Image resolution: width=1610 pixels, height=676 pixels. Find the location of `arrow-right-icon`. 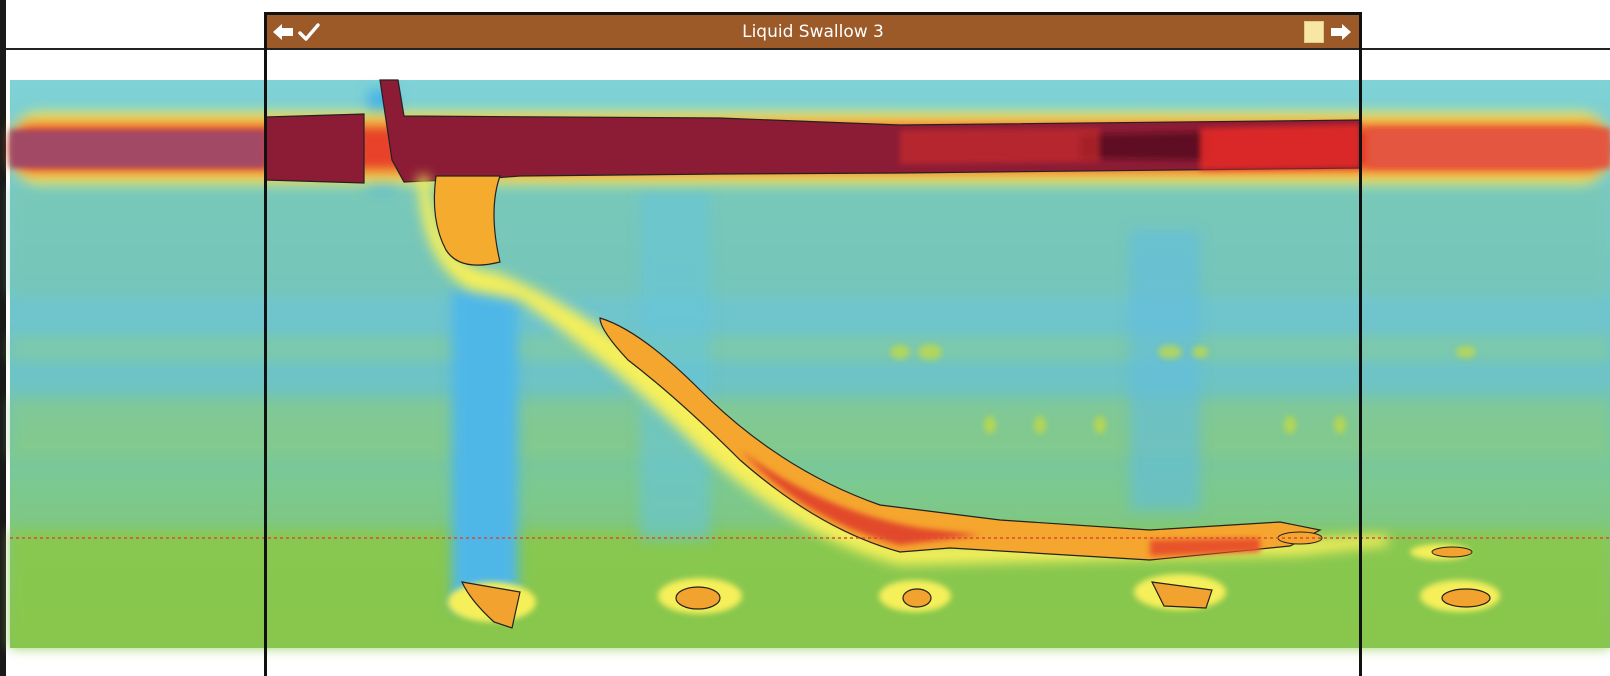

arrow-right-icon is located at coordinates (1341, 31).